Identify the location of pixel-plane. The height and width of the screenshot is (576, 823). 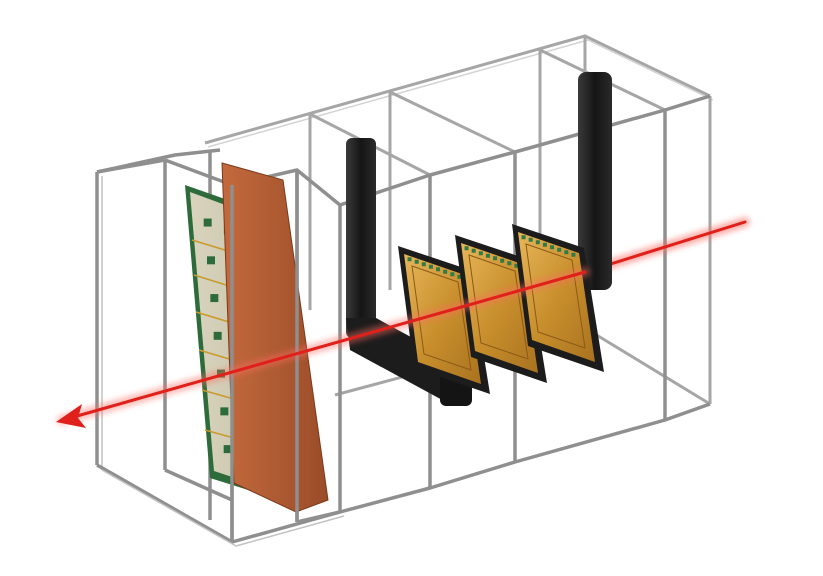
(558, 298).